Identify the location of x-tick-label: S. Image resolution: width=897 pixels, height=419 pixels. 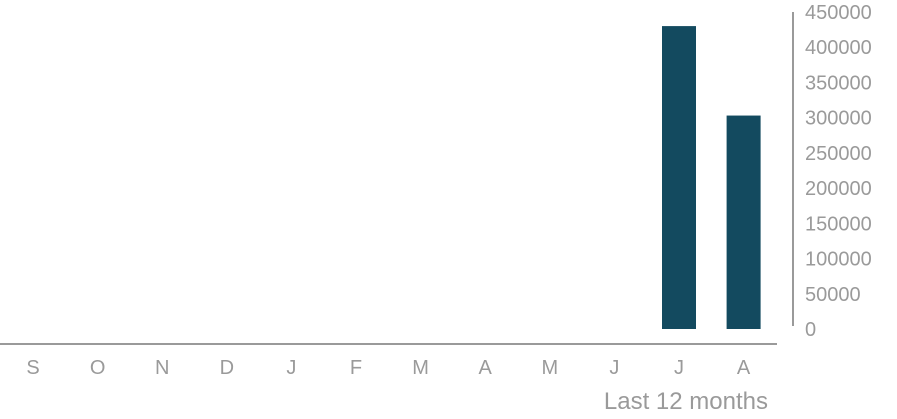
(32, 368).